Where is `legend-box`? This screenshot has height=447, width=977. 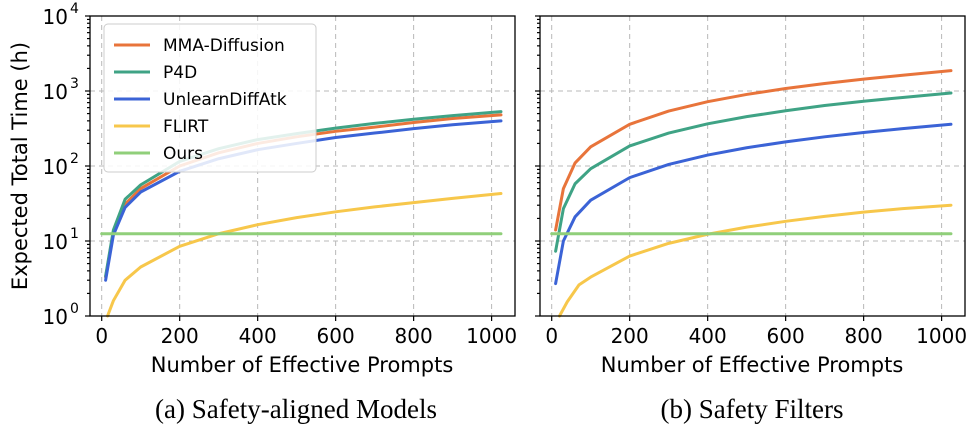 legend-box is located at coordinates (210, 98).